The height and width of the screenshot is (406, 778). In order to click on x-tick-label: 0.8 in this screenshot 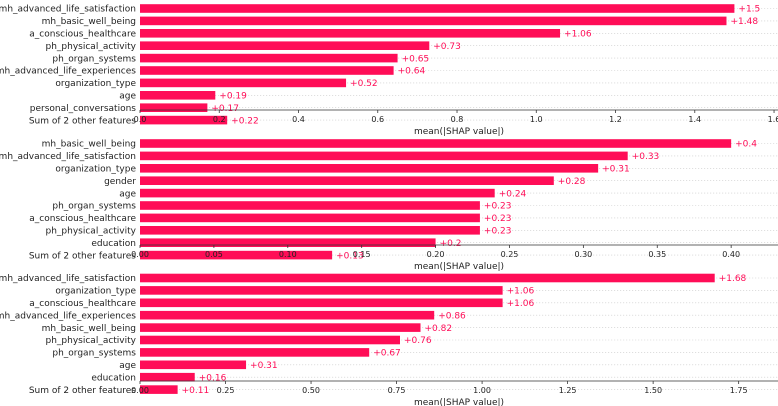, I will do `click(457, 119)`.